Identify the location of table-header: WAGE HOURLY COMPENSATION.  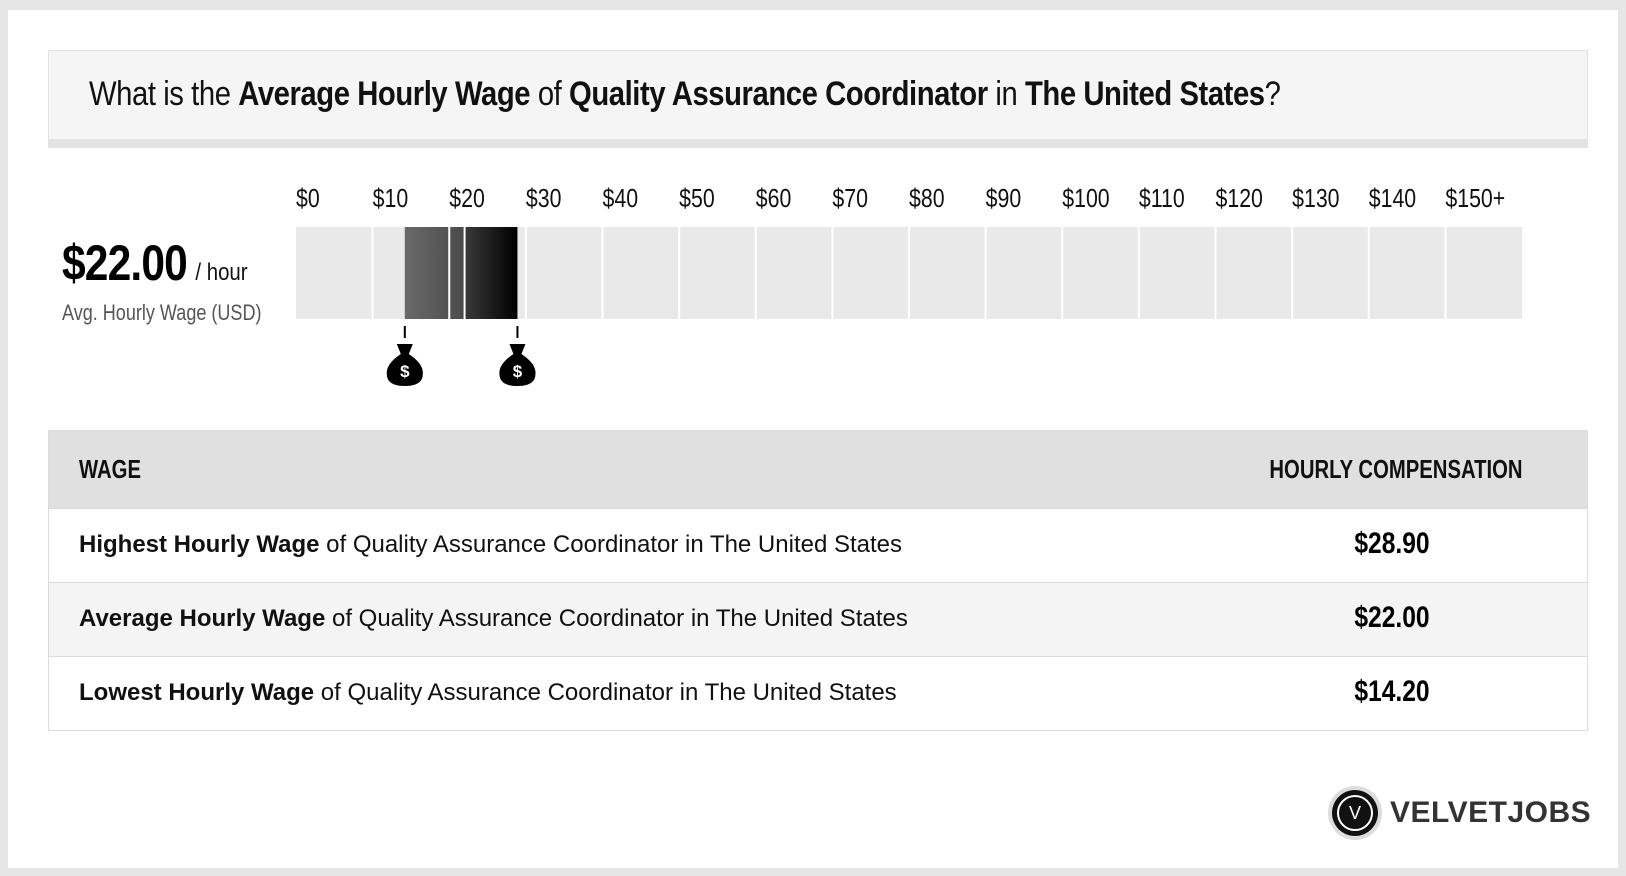
(818, 469).